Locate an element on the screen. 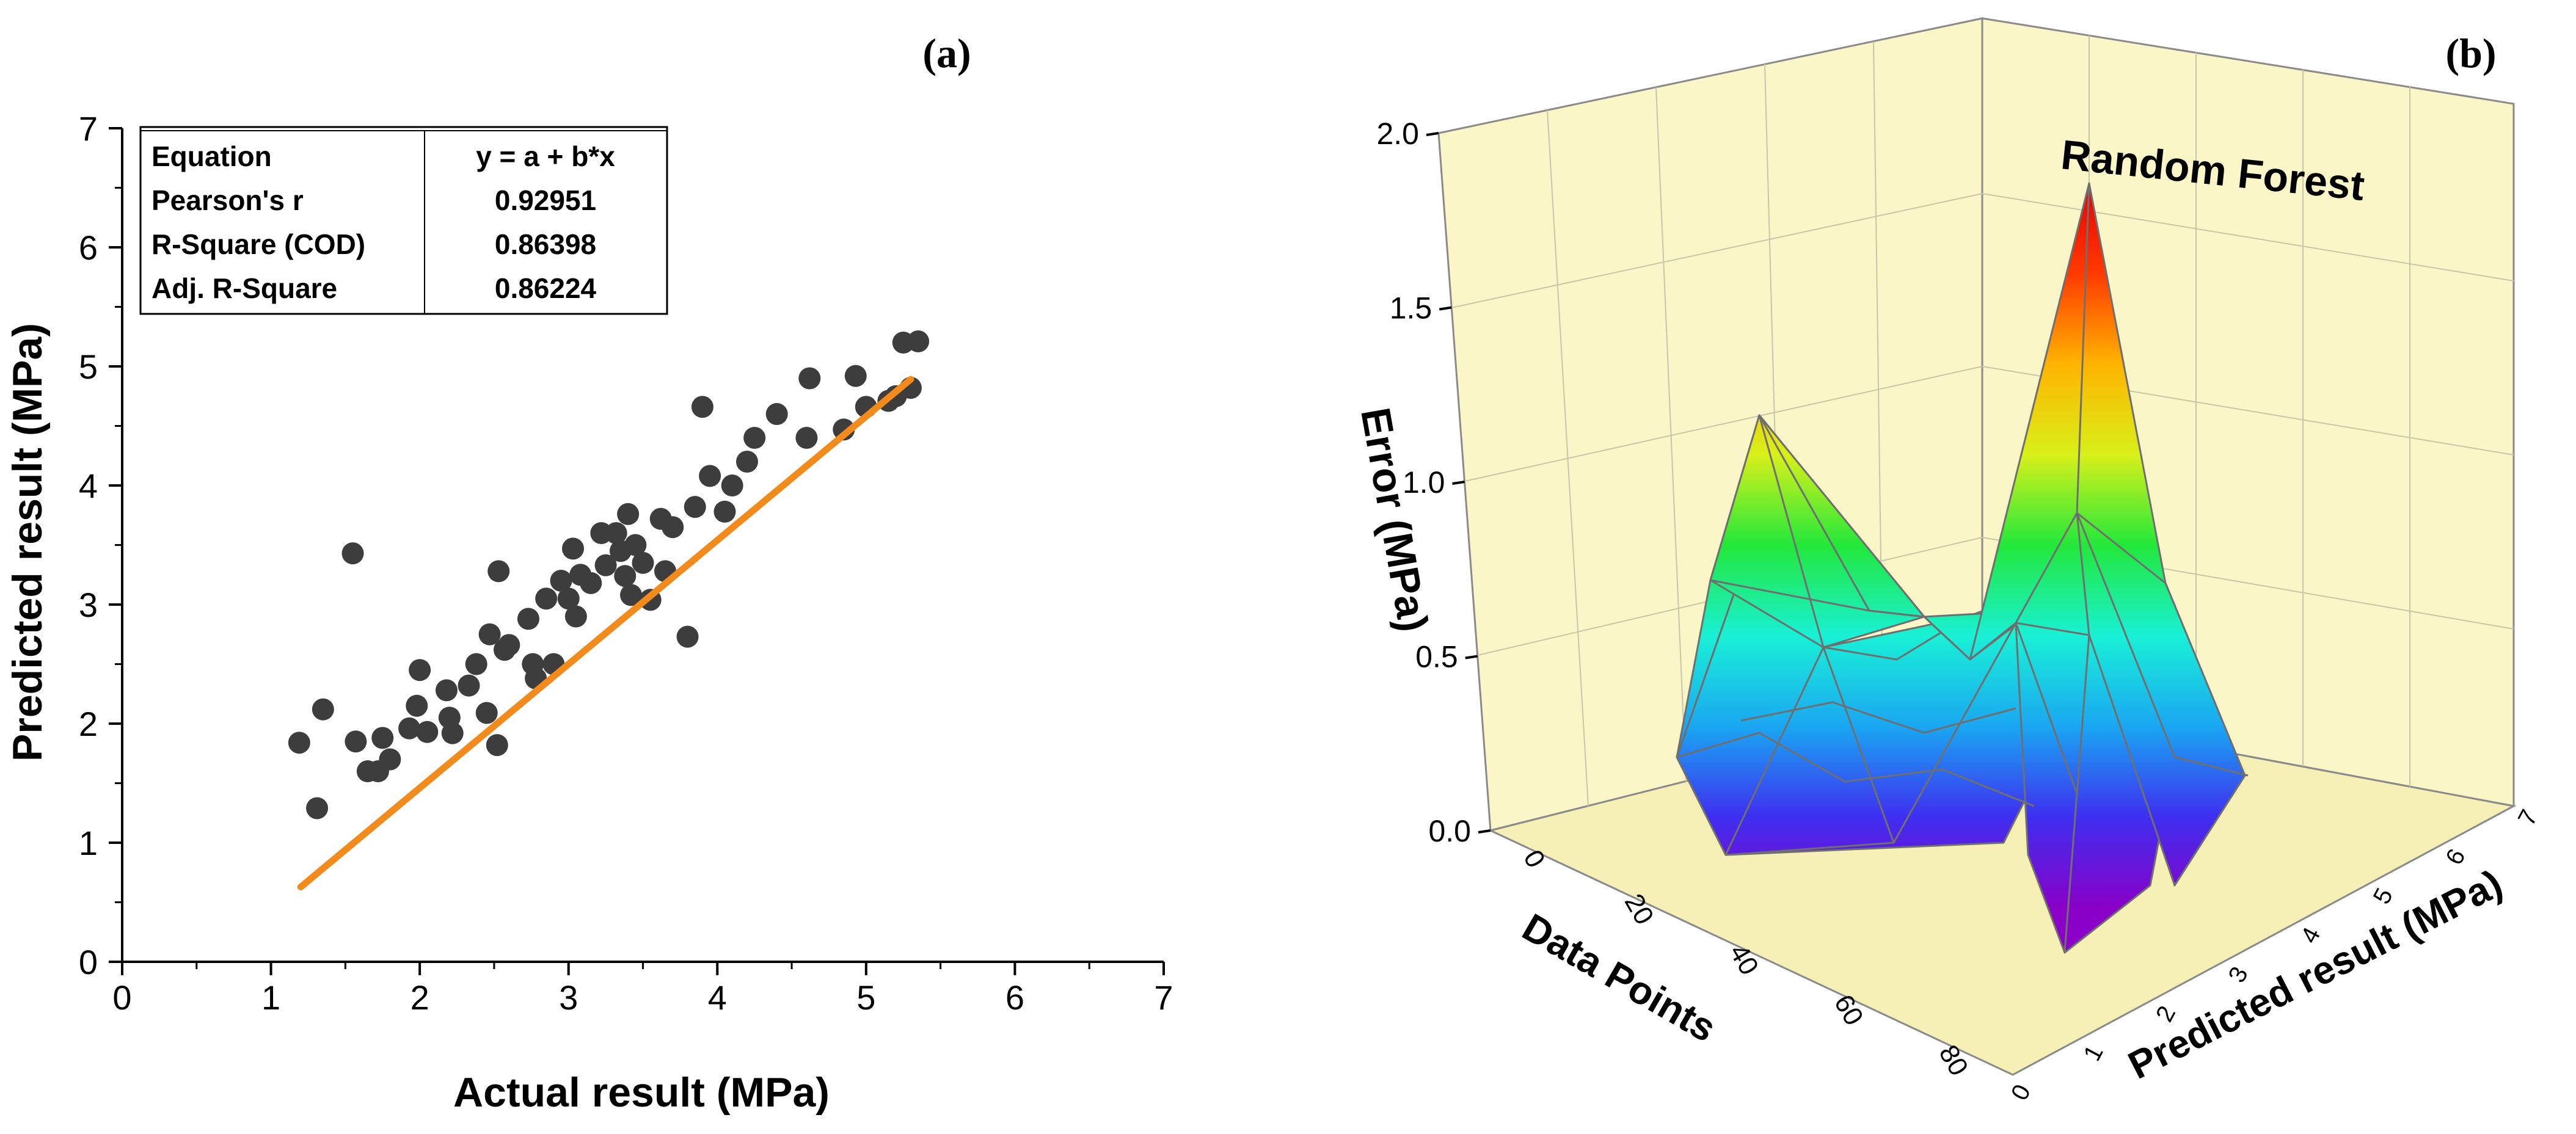  stats-value: y = a + b*x is located at coordinates (545, 156).